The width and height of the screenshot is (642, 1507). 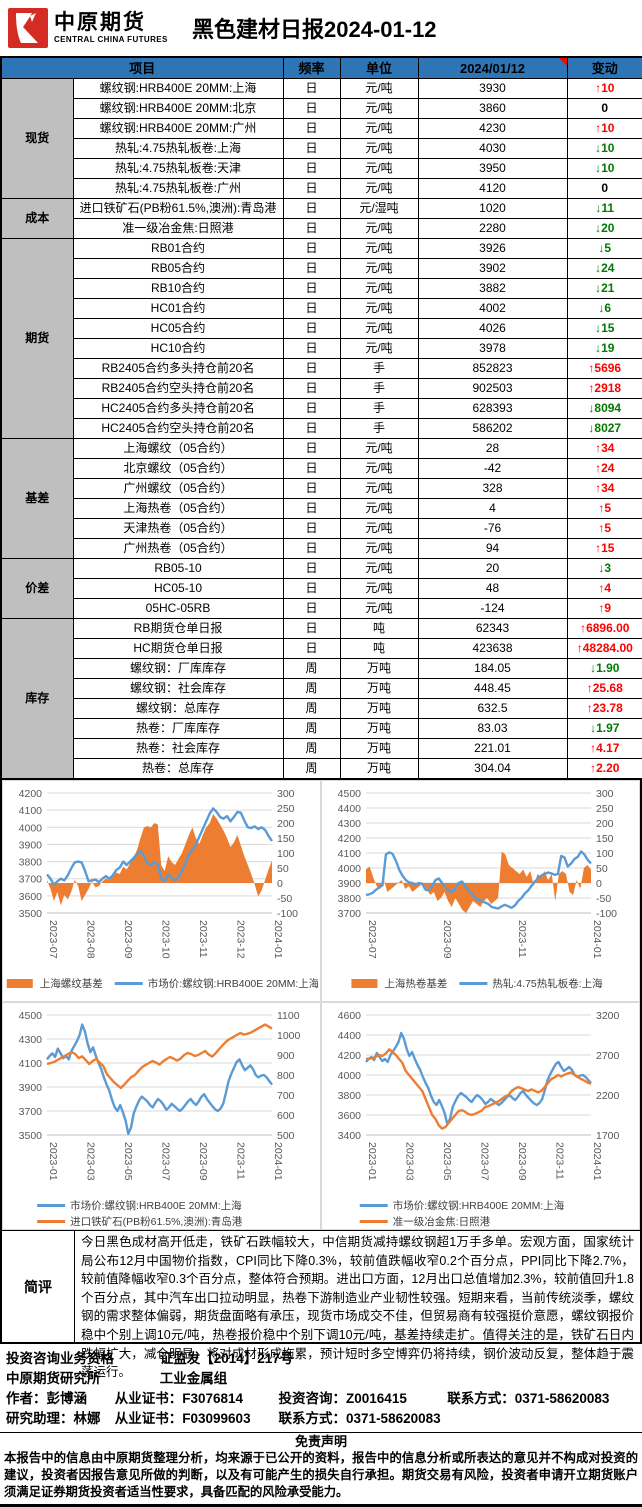 What do you see at coordinates (604, 208) in the screenshot?
I see `change-cell: ↓11` at bounding box center [604, 208].